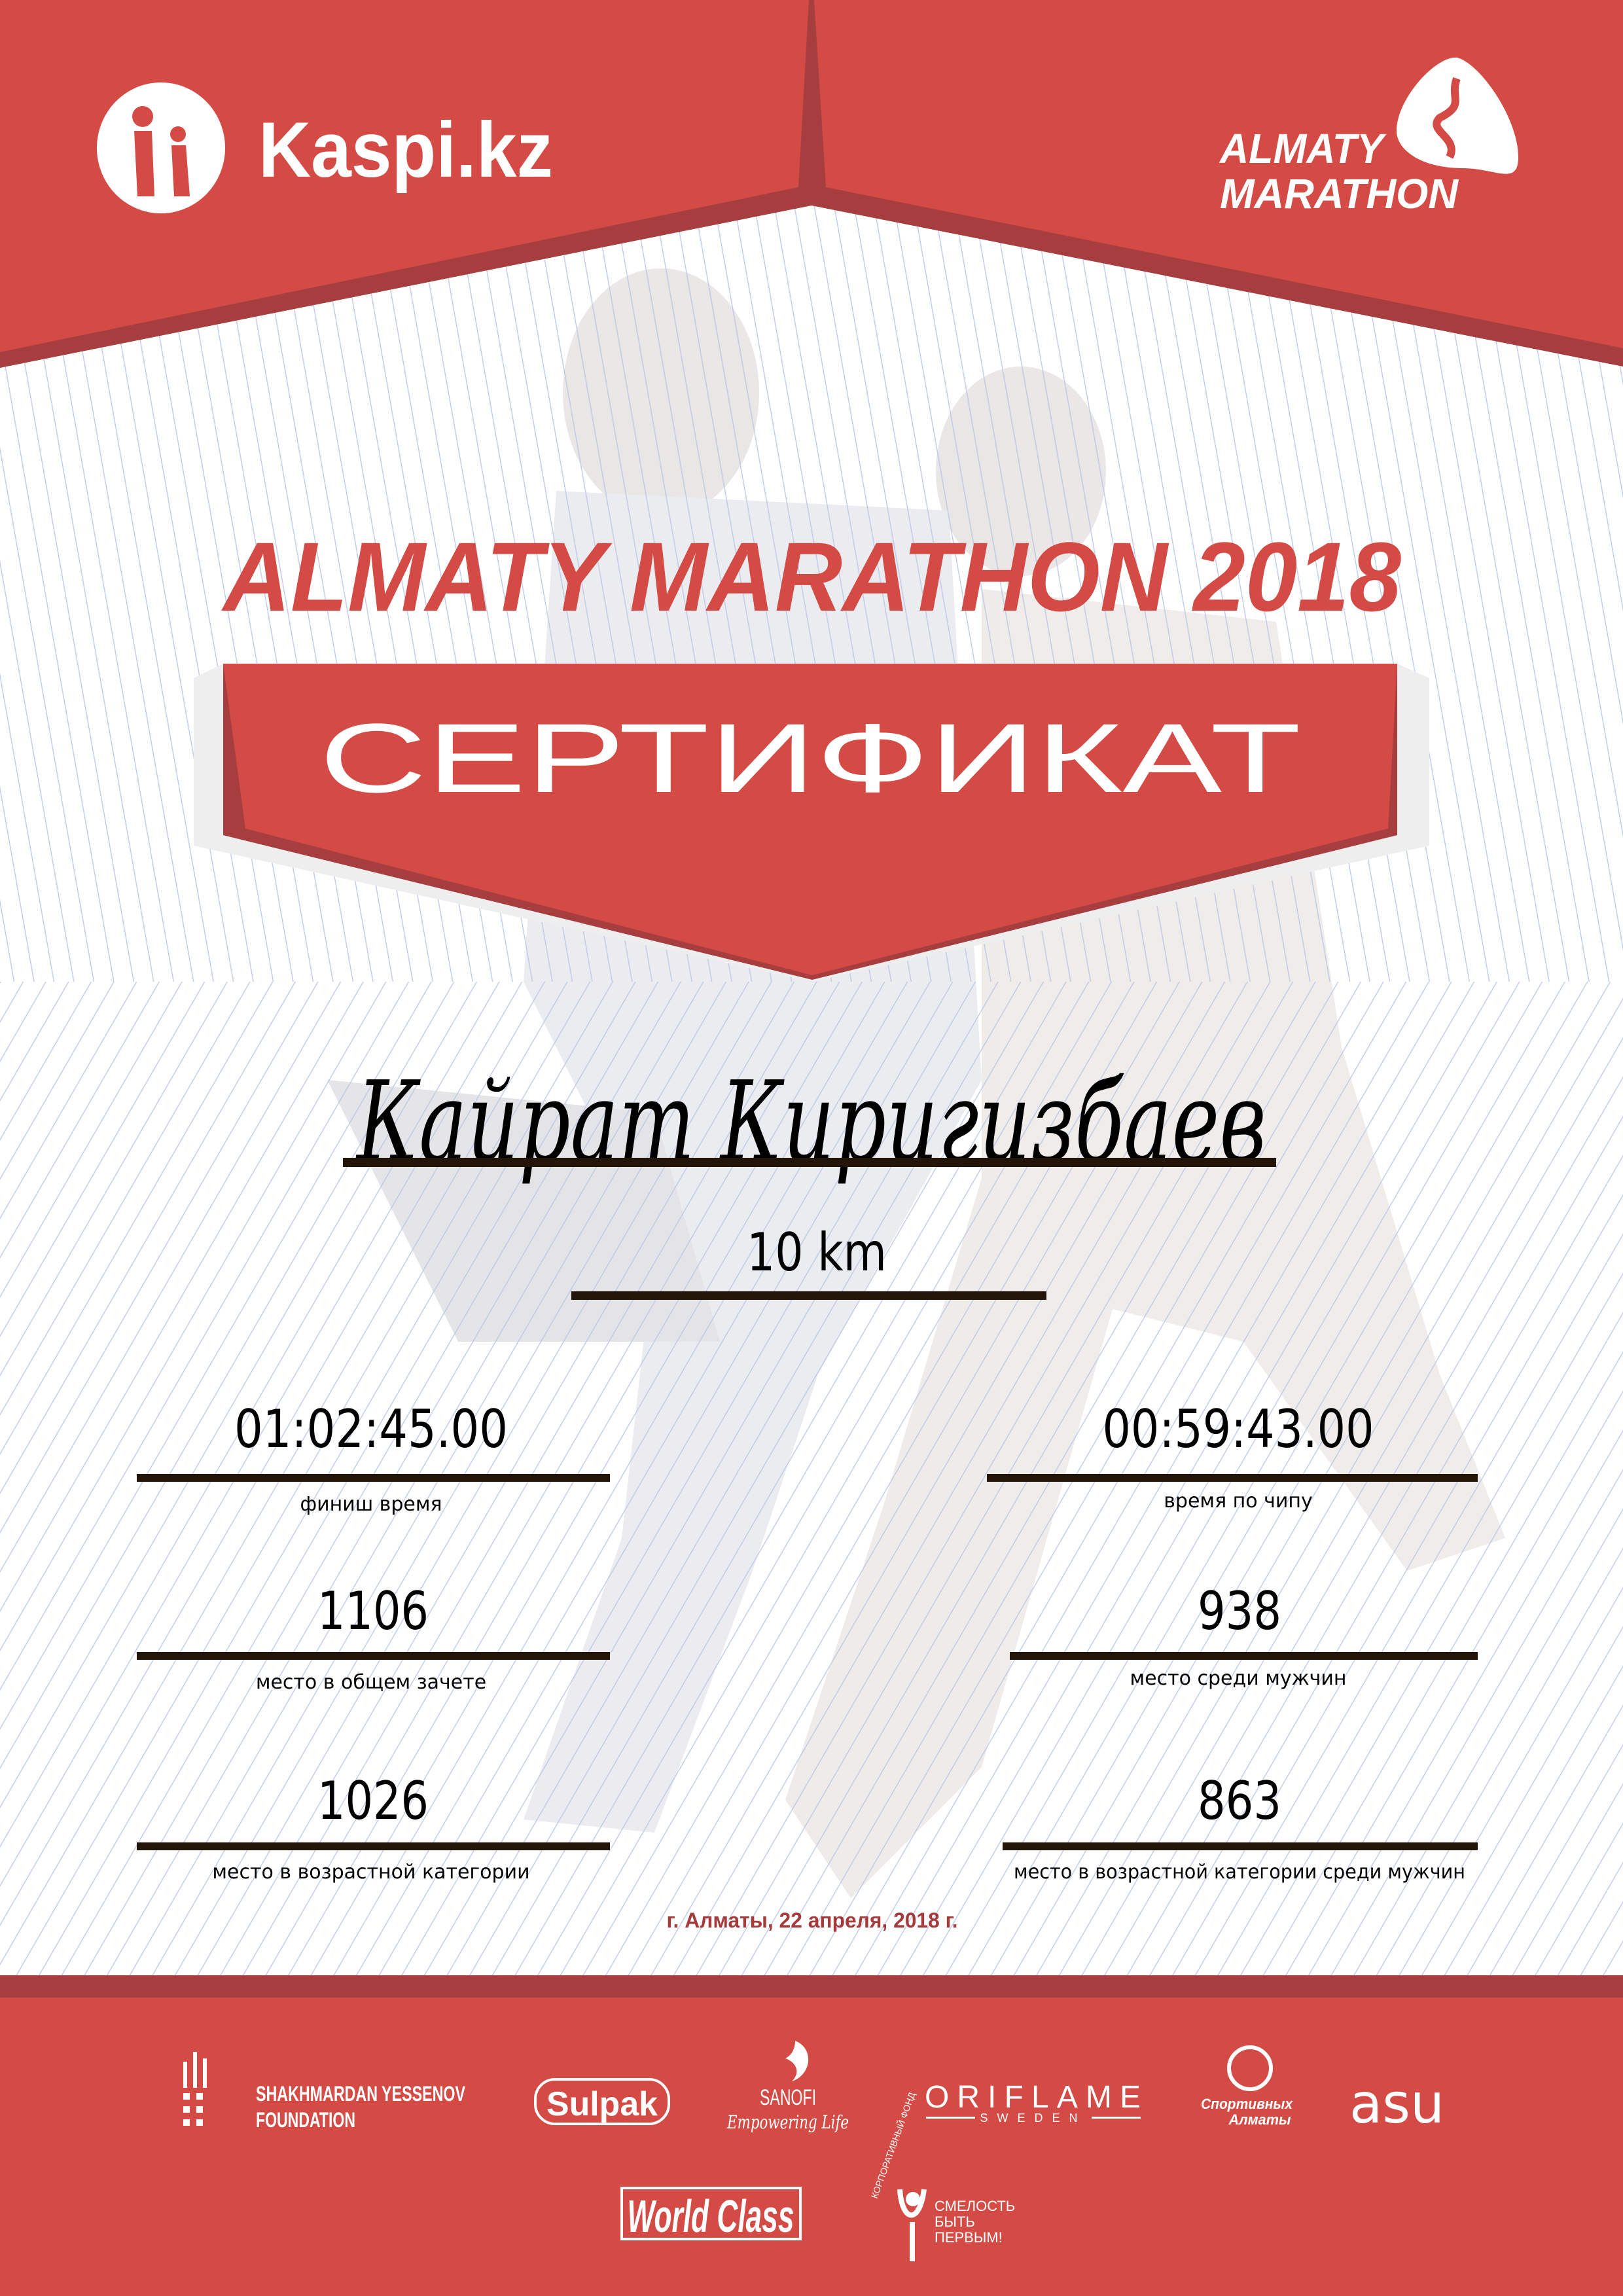 Image resolution: width=1623 pixels, height=2296 pixels. I want to click on gender-place-underline, so click(1244, 1656).